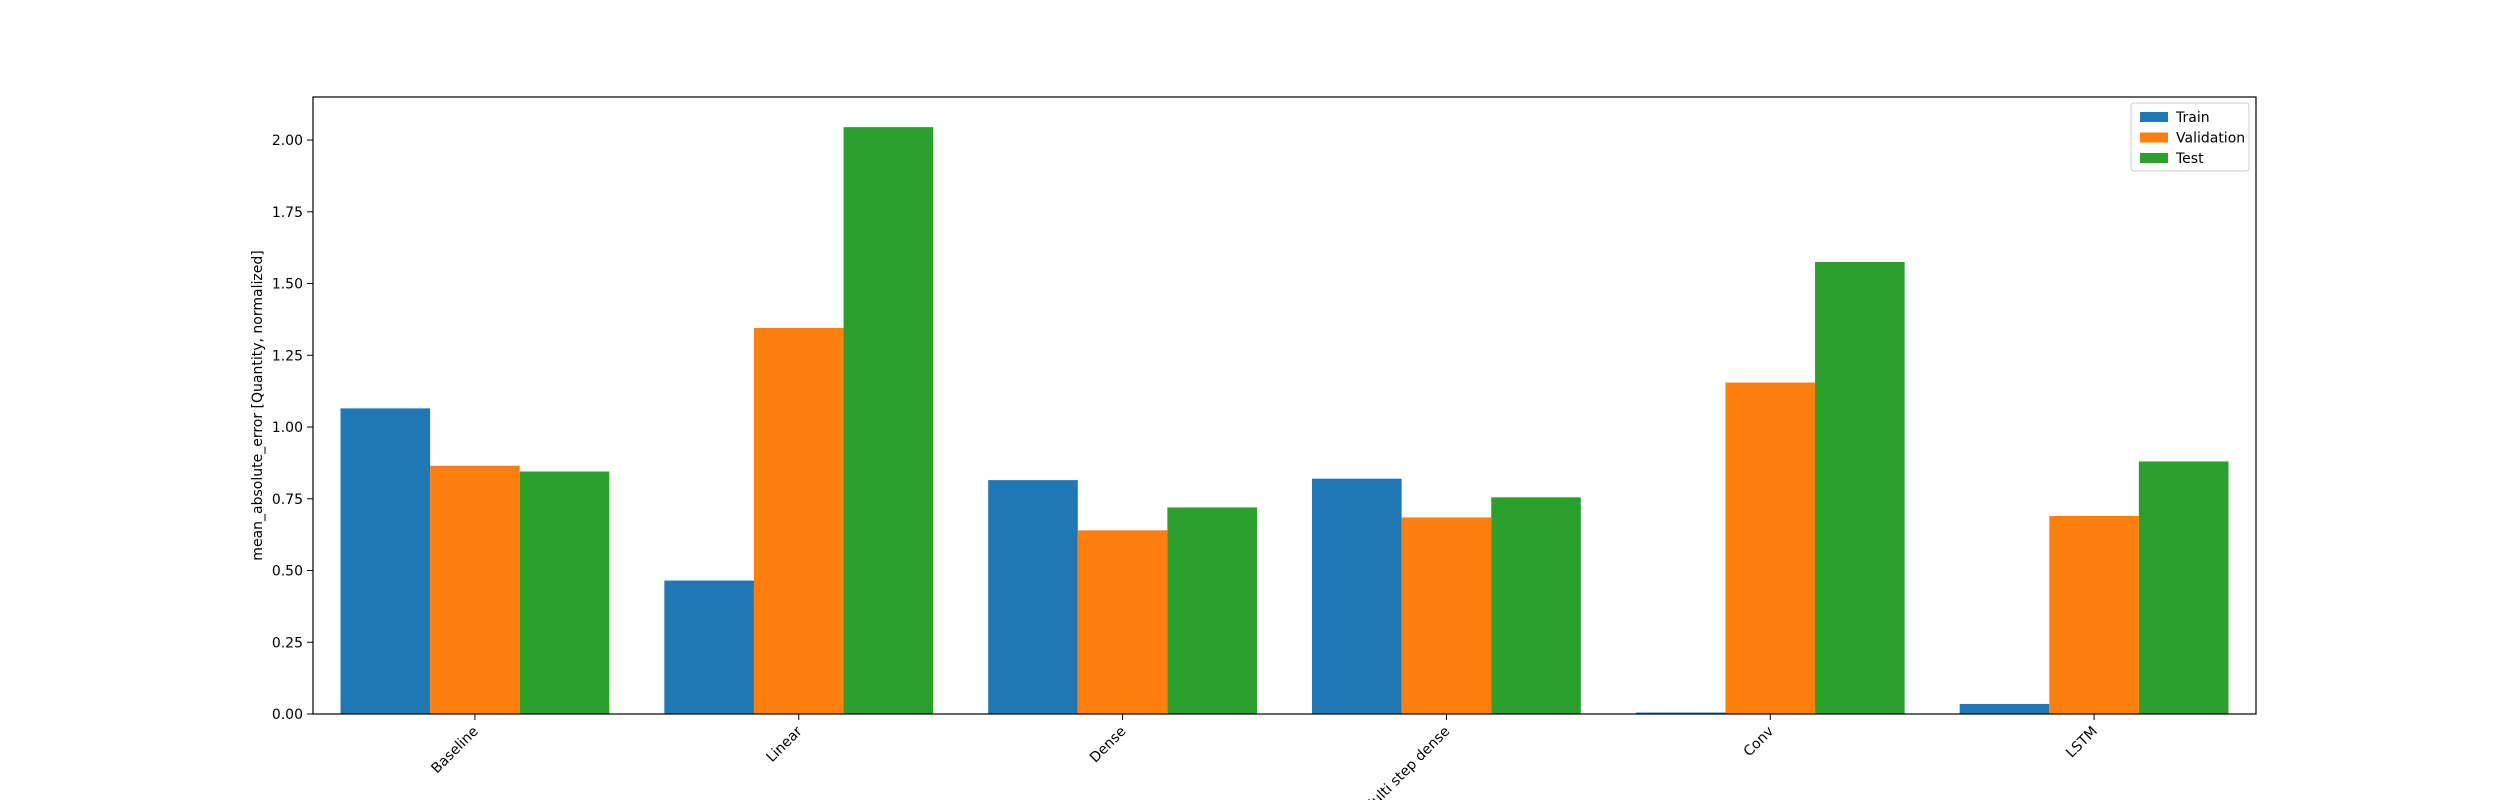  Describe the element at coordinates (1357, 596) in the screenshot. I see `bar-train-multi-step-dense` at that location.